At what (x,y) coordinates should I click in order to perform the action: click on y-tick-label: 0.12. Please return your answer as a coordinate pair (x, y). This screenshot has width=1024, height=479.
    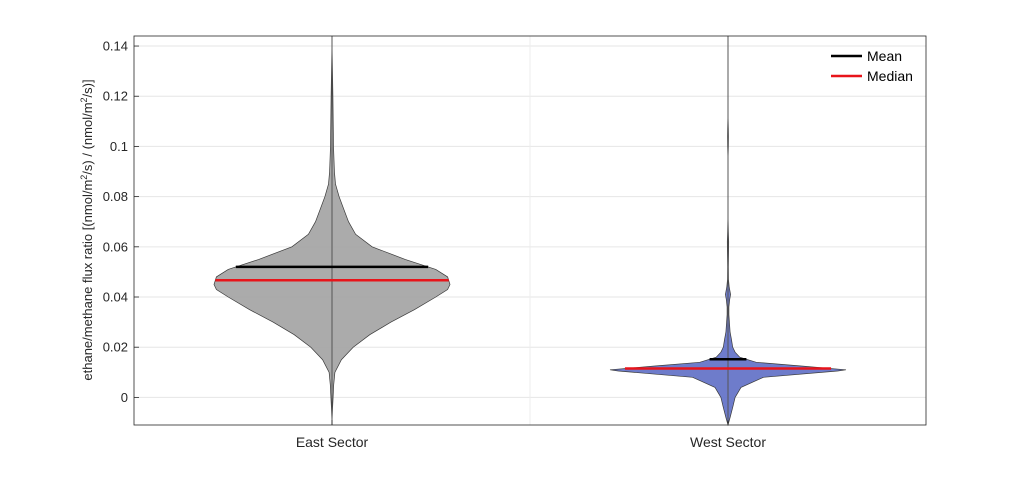
    Looking at the image, I should click on (115, 96).